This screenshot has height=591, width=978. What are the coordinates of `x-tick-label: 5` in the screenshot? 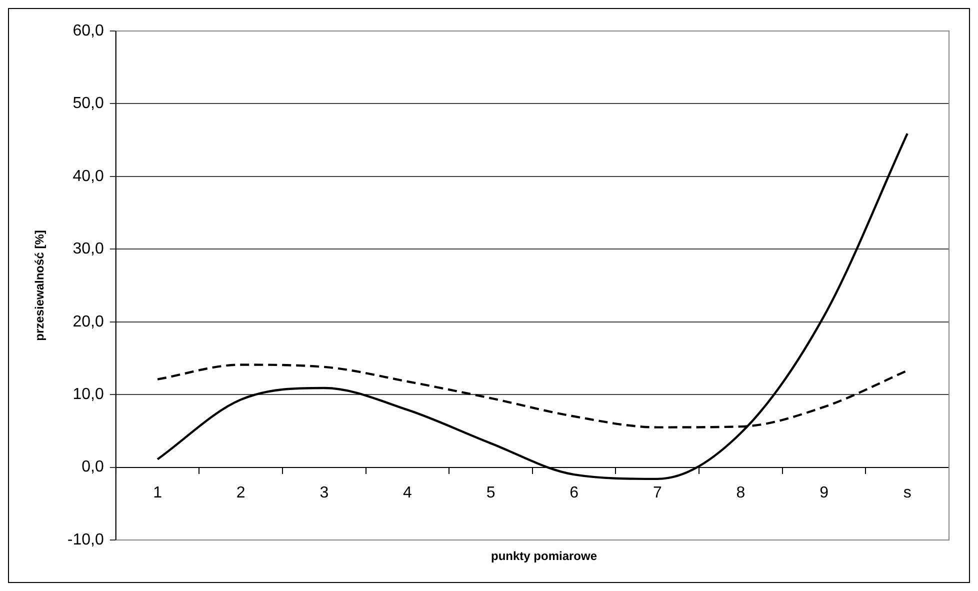 It's located at (491, 493).